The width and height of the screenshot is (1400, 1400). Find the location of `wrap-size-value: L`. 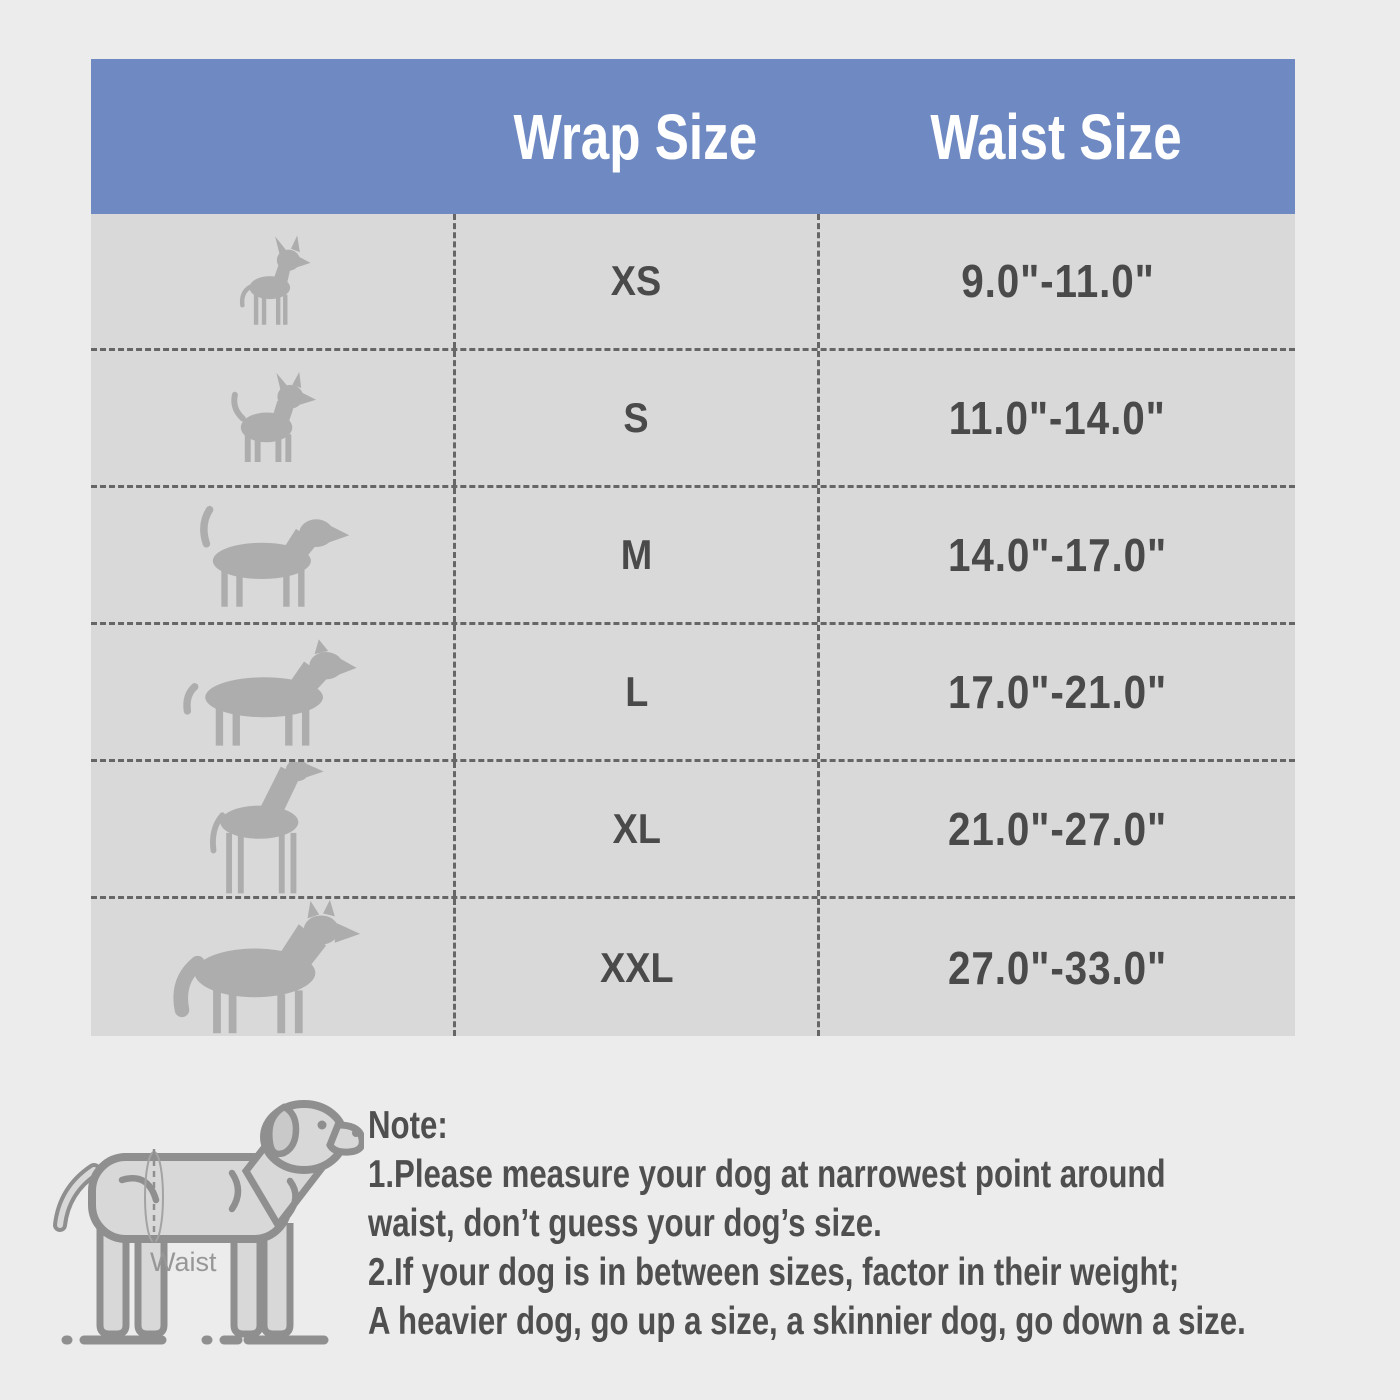

wrap-size-value: L is located at coordinates (636, 691).